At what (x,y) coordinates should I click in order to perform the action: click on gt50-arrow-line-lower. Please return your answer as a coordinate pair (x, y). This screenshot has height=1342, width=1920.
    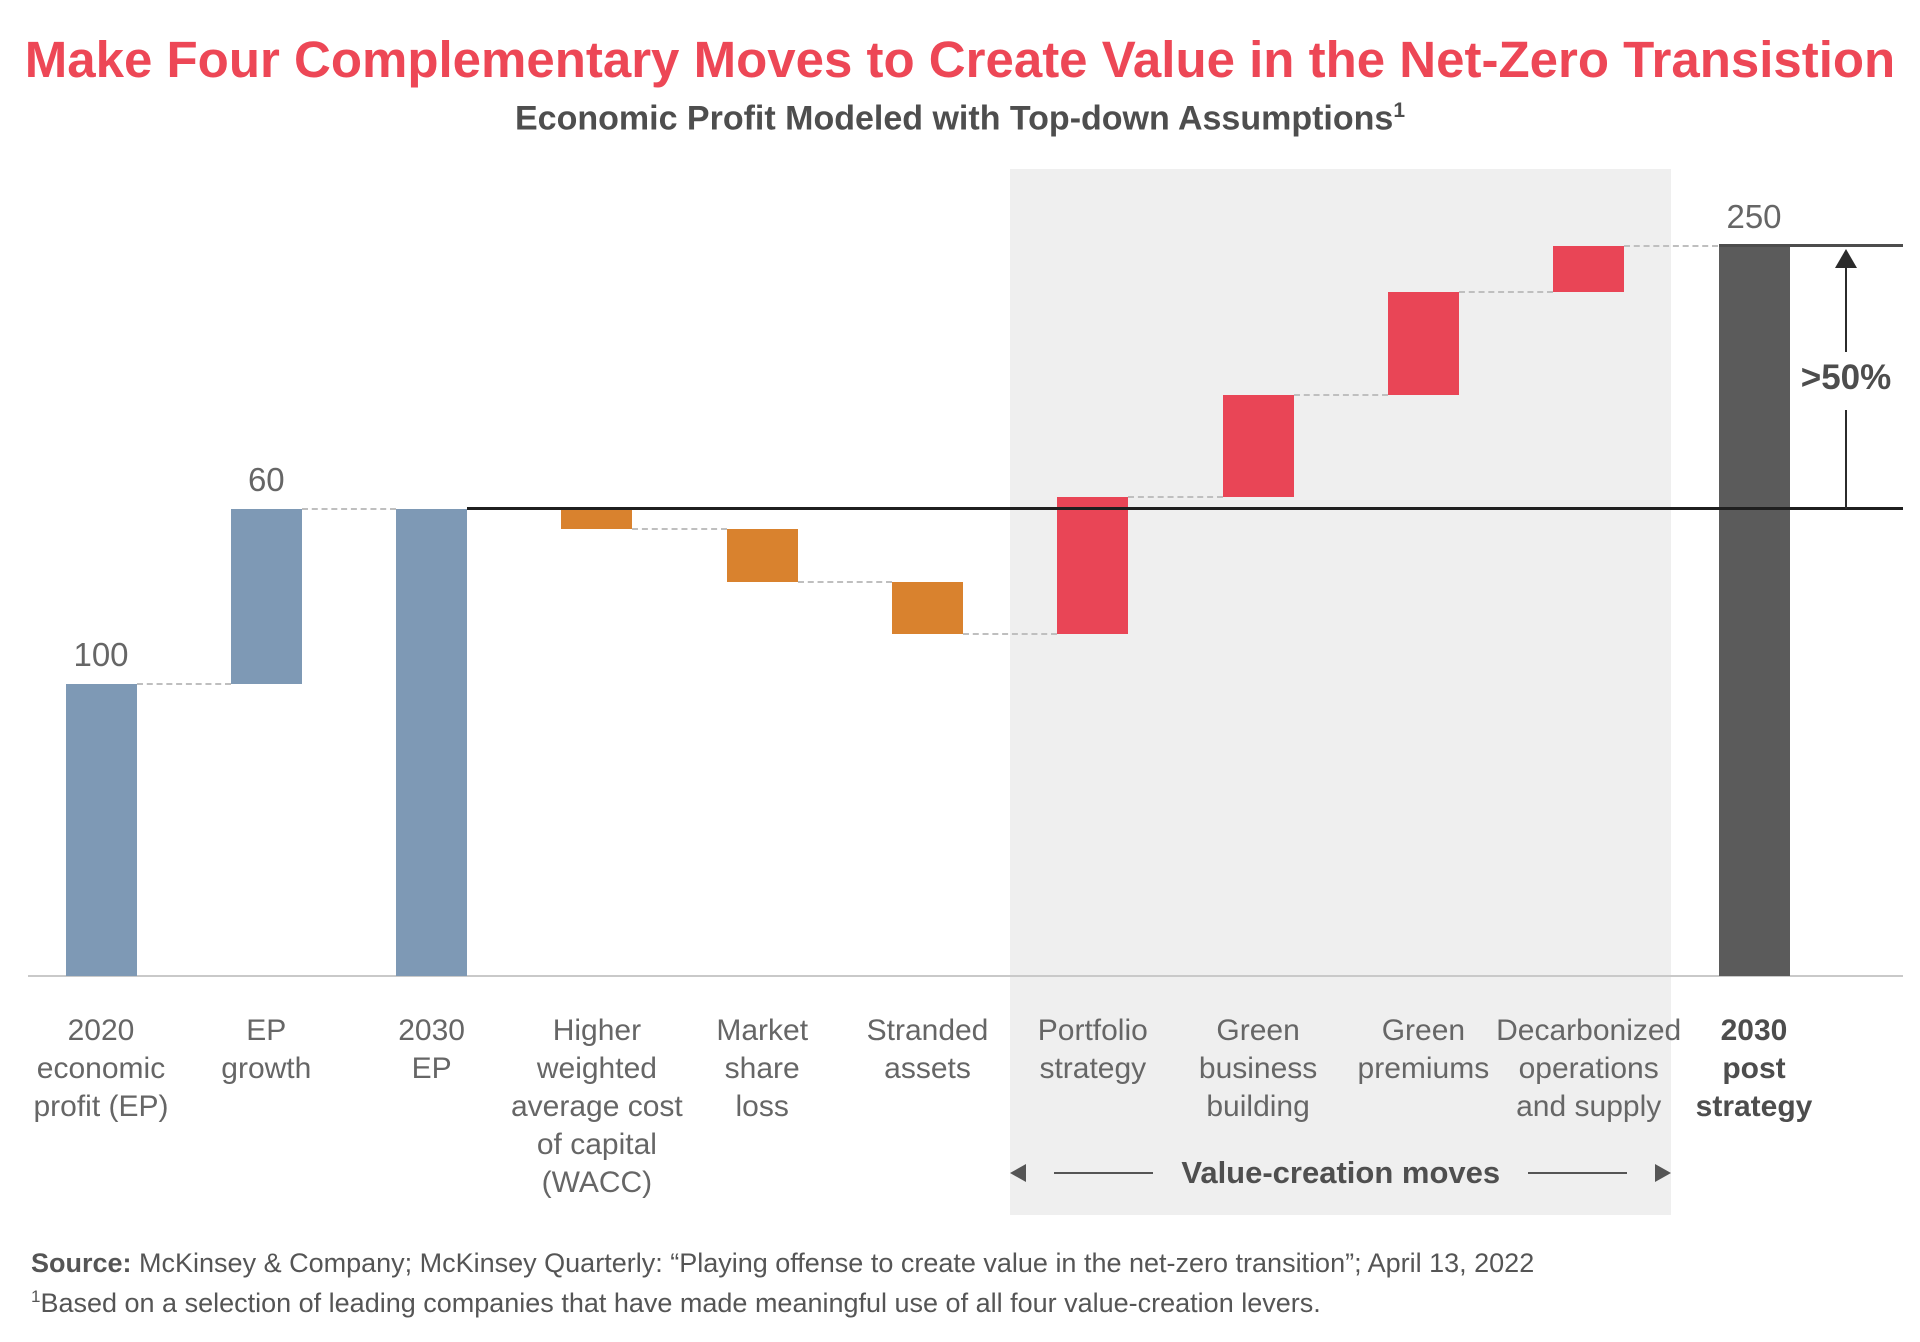
    Looking at the image, I should click on (1846, 459).